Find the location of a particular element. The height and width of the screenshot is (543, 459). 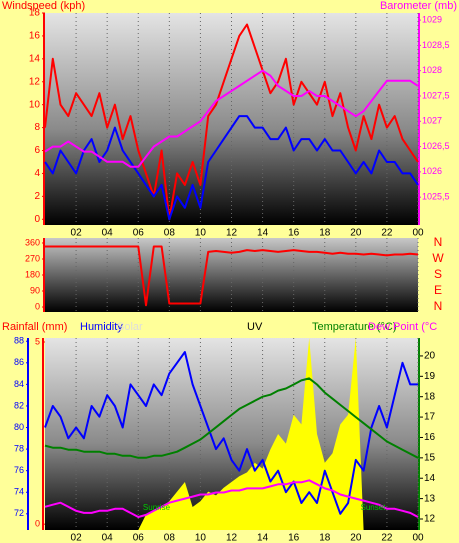

y-tick-label: 180 is located at coordinates (32, 274).